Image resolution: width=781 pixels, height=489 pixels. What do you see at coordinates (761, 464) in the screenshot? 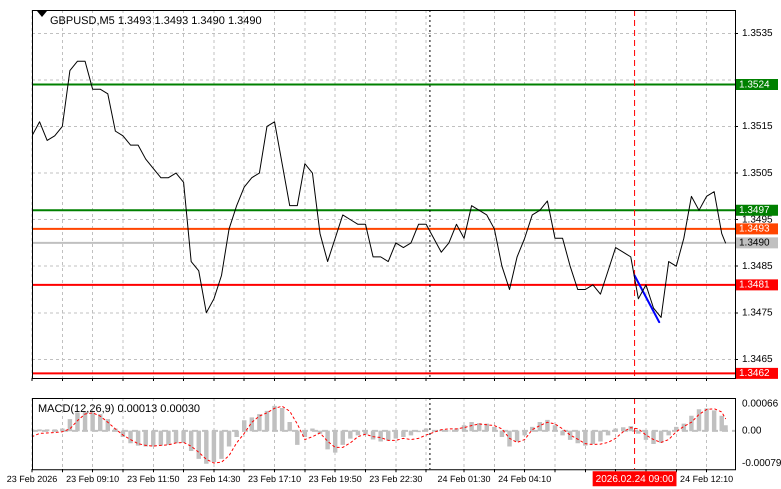
I see `y-tick-label: -0.00079` at bounding box center [761, 464].